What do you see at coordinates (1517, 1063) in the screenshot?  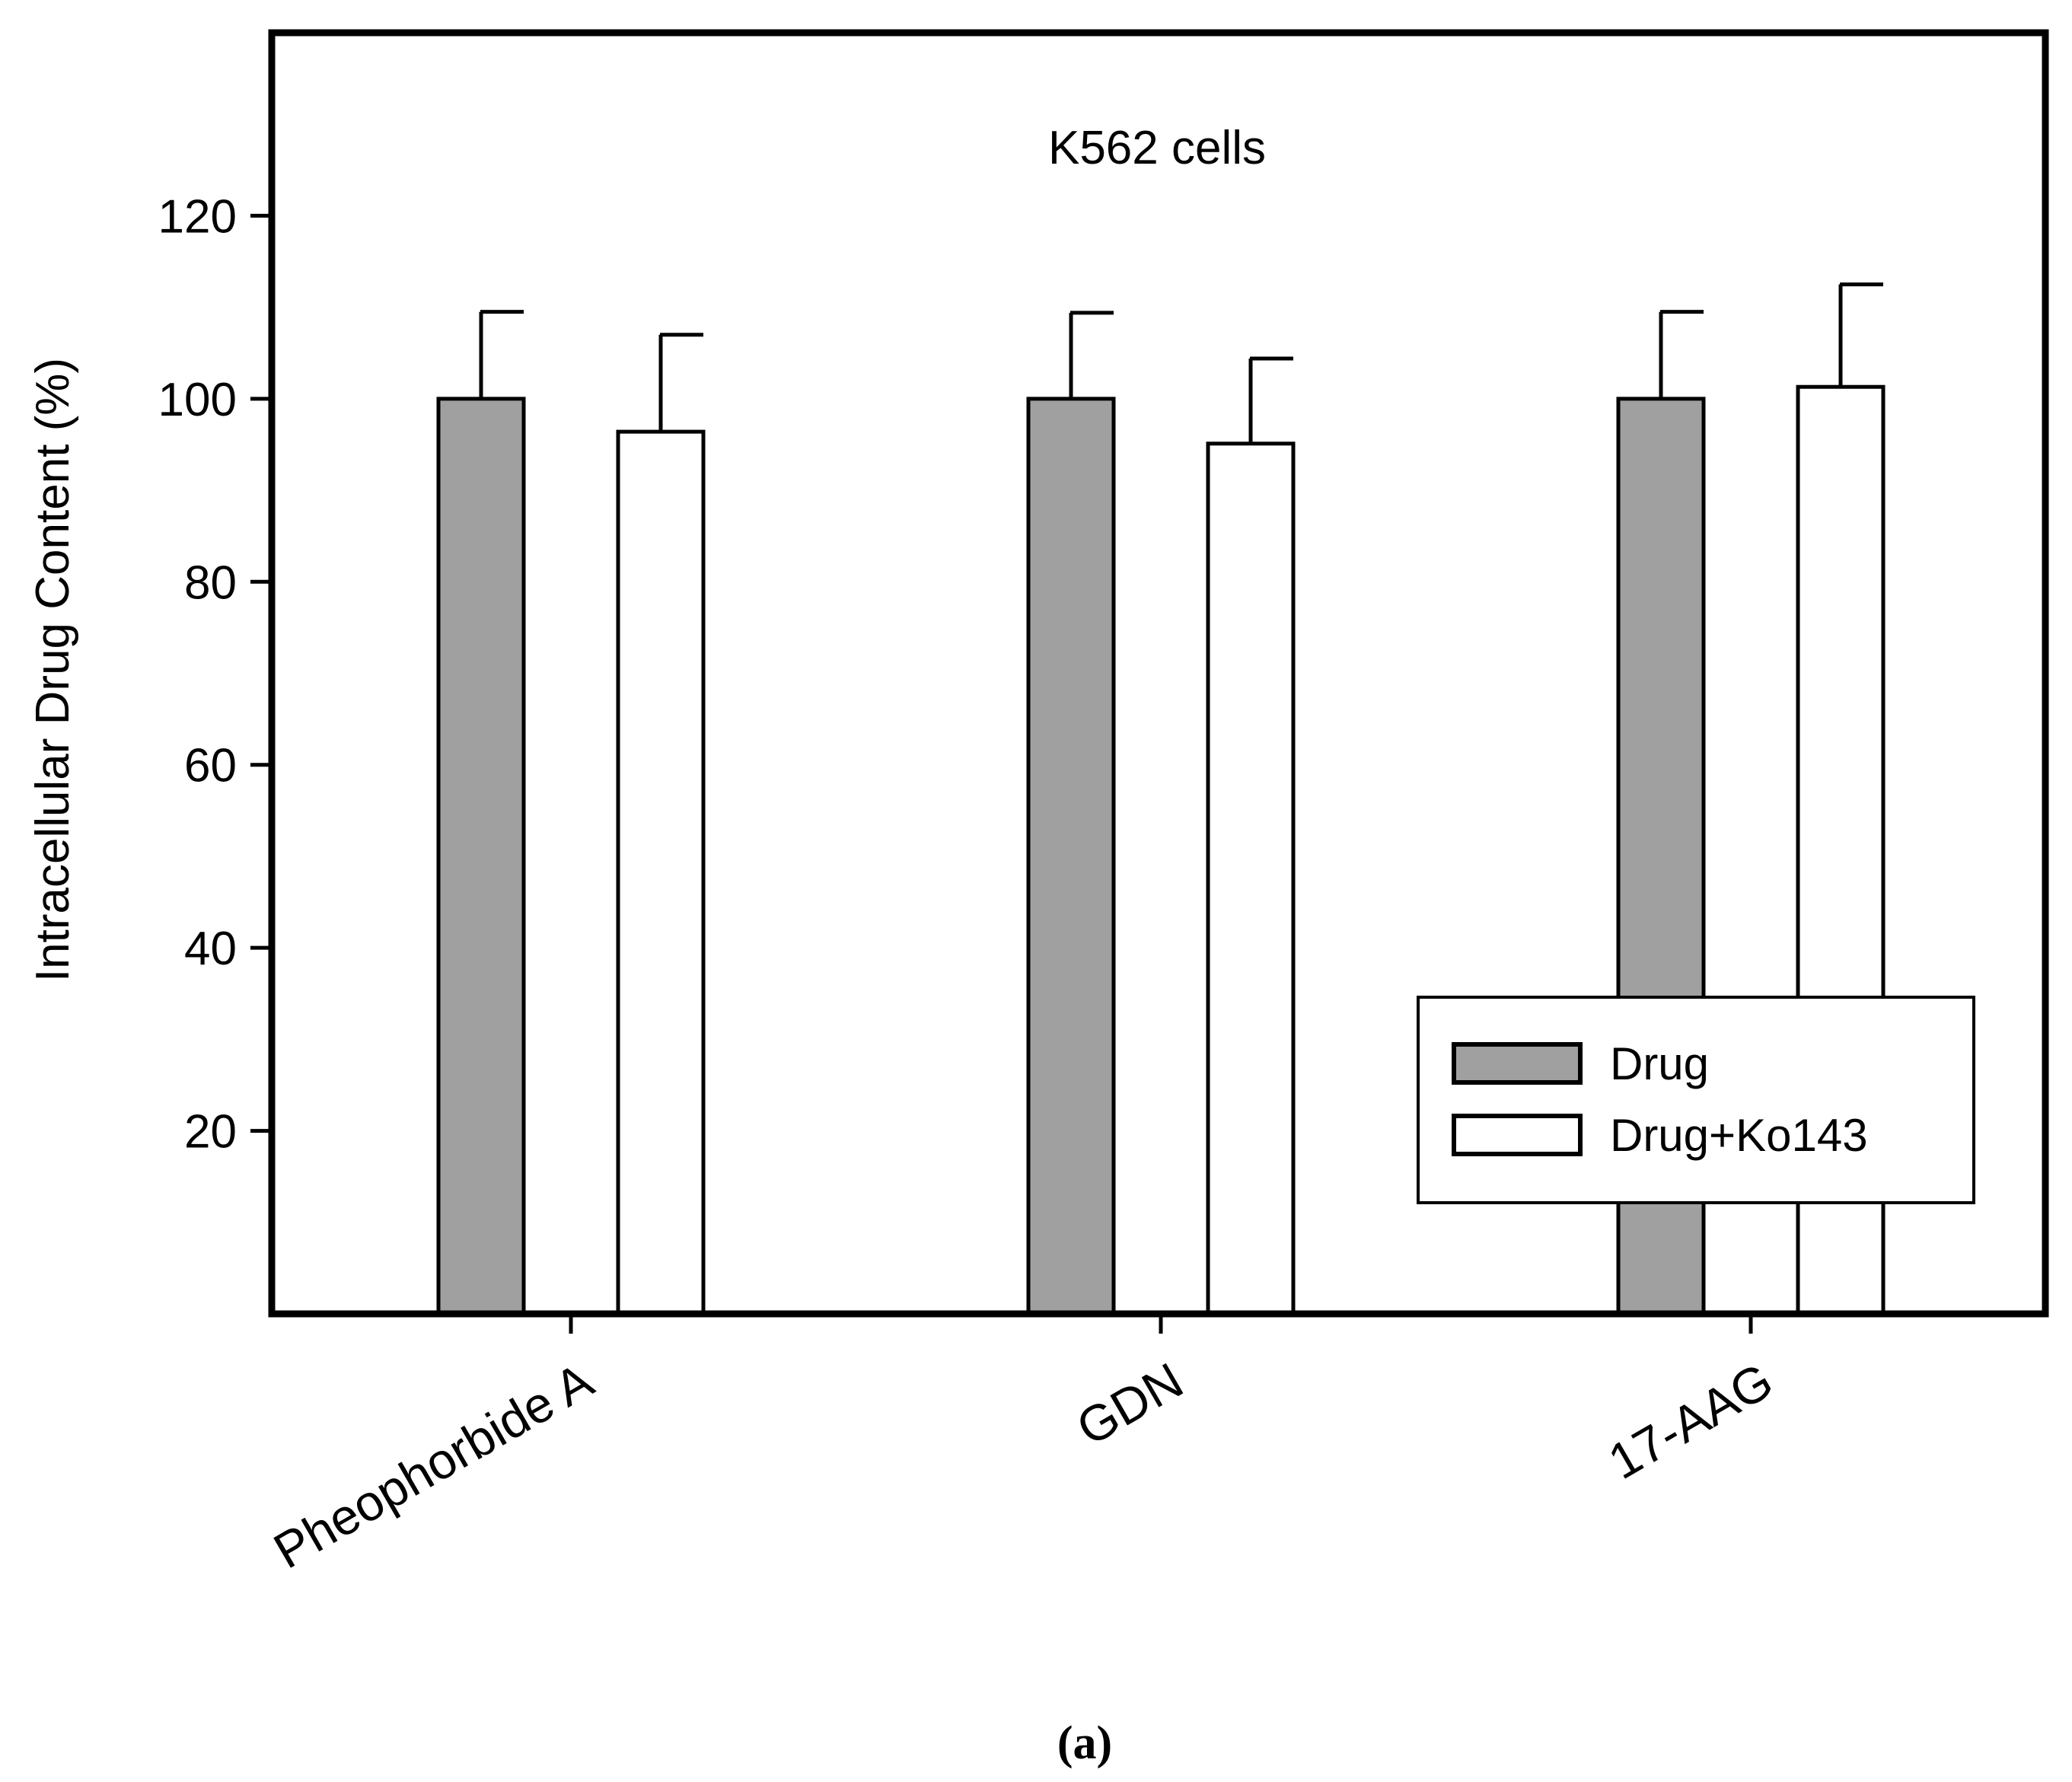 I see `legend-swatch-drug` at bounding box center [1517, 1063].